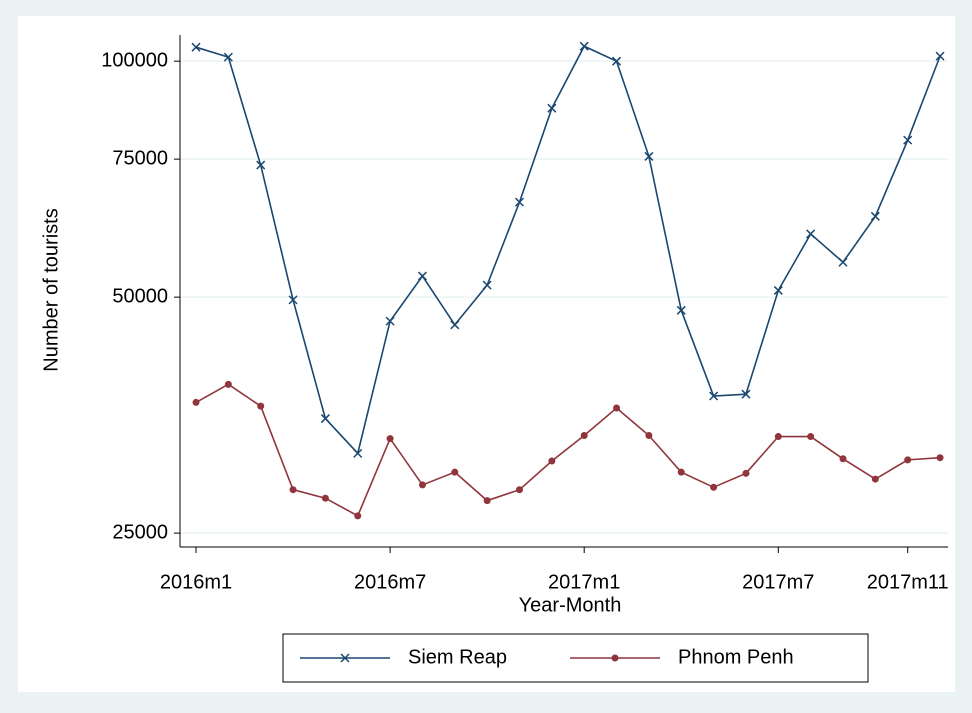 Image resolution: width=972 pixels, height=713 pixels. I want to click on y-axis-label: Number of tourists, so click(51, 289).